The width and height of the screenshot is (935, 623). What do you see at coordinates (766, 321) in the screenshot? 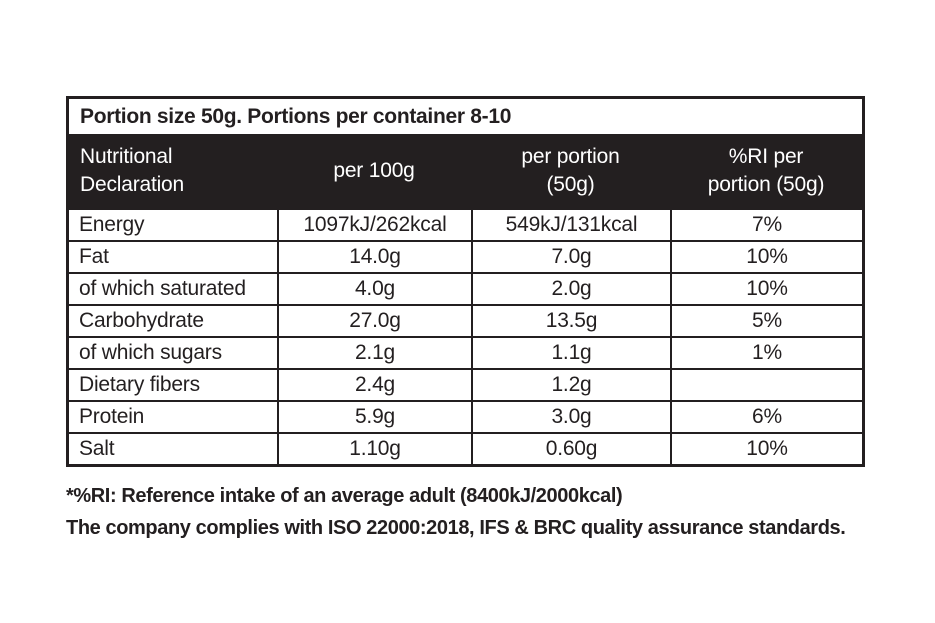
I see `value-ri: 5%` at bounding box center [766, 321].